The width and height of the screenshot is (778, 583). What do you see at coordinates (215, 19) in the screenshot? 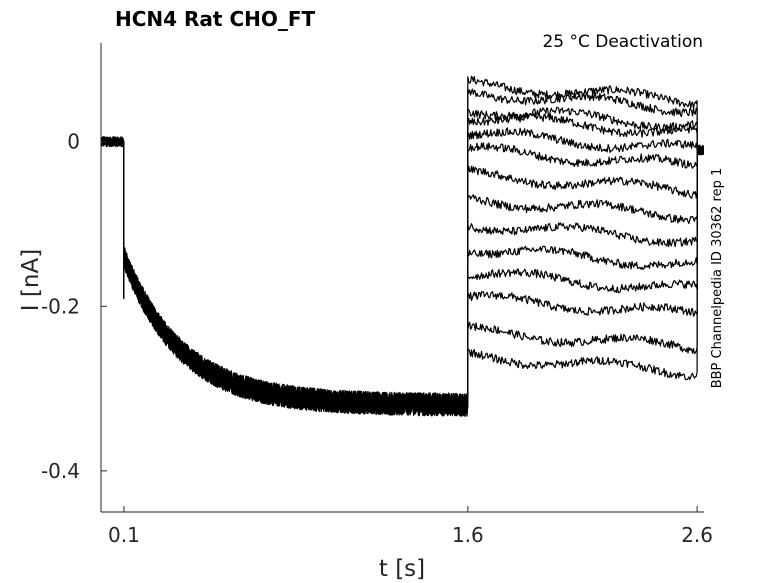
I see `chart-title: HCN4 Rat CHO_FT` at bounding box center [215, 19].